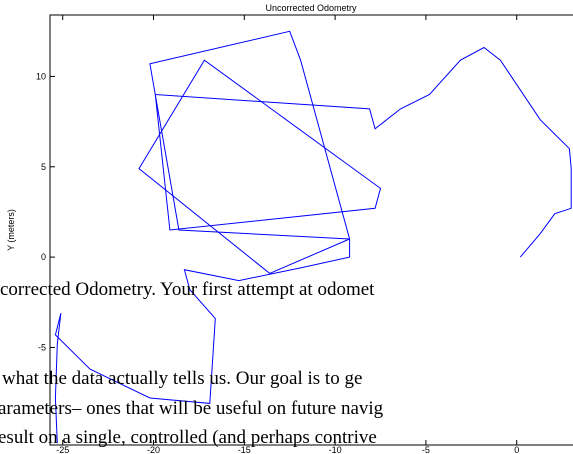  I want to click on y-tick-label: -5, so click(42, 347).